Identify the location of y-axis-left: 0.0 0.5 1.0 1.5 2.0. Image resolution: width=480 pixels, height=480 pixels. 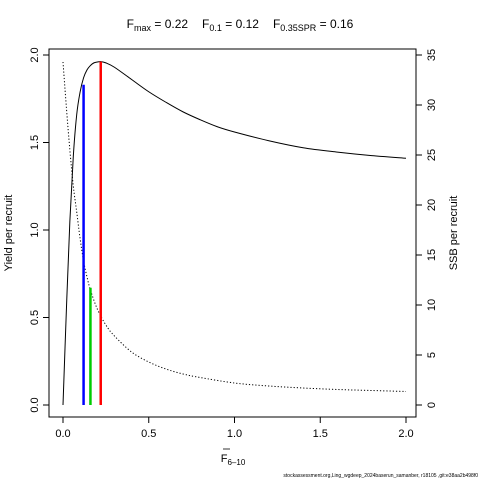
(39, 230).